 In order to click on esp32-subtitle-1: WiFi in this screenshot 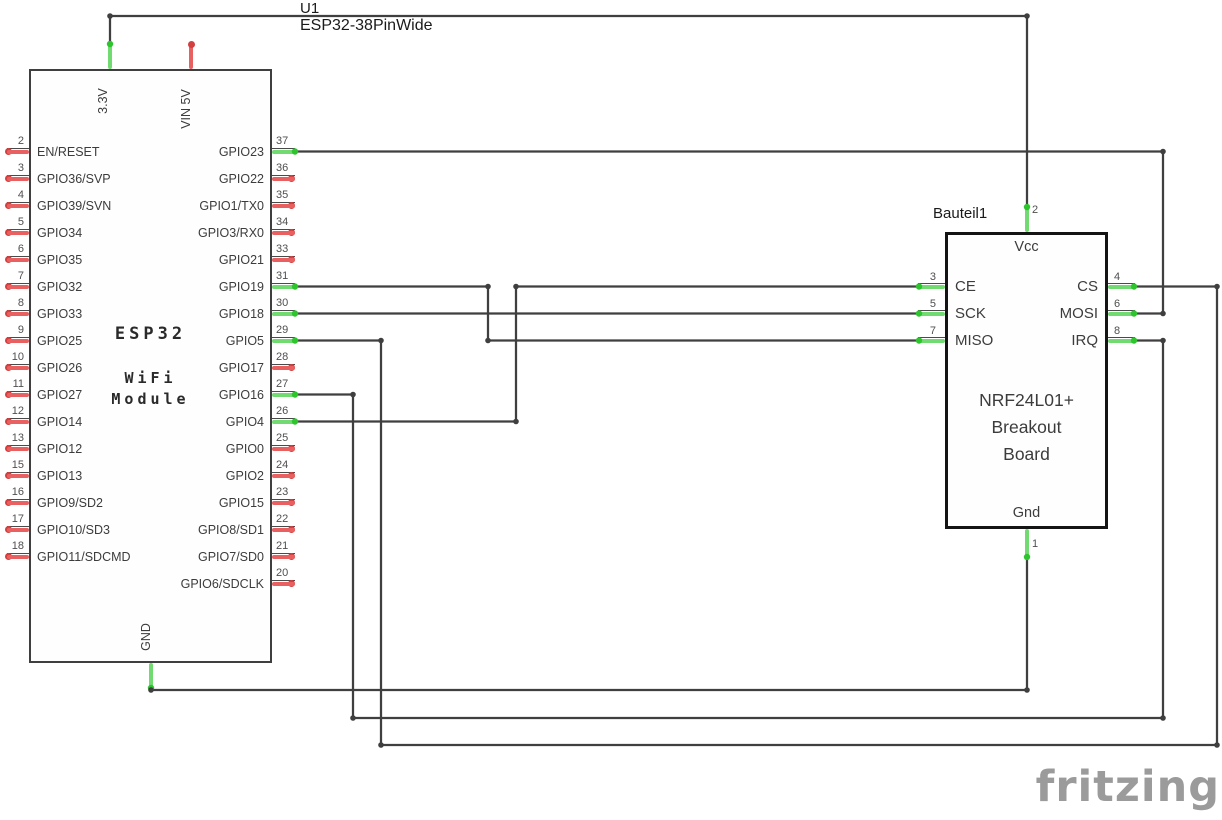, I will do `click(150, 378)`.